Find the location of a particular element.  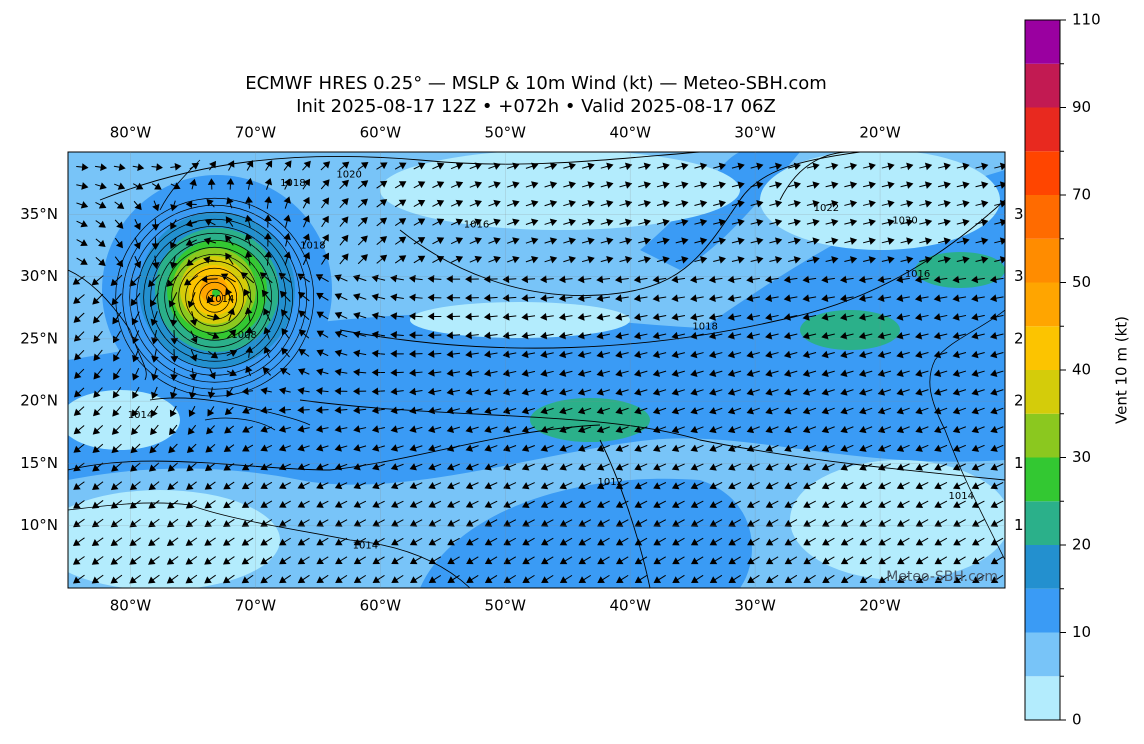

isobar-label: 1020 is located at coordinates (904, 221).